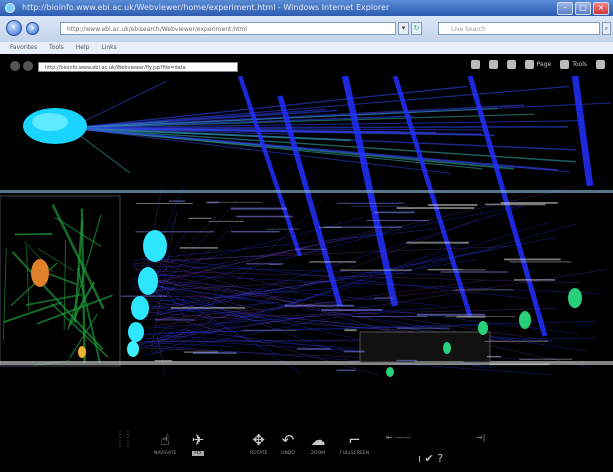  I want to click on zoom-control: ☁ ZOOM, so click(318, 444).